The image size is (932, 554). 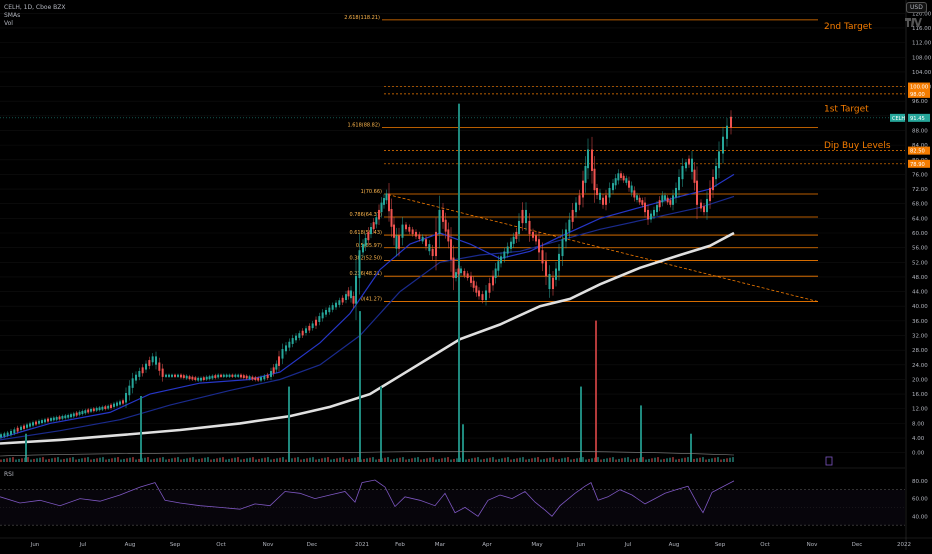 What do you see at coordinates (918, 424) in the screenshot?
I see `price-tick-label: 8.00` at bounding box center [918, 424].